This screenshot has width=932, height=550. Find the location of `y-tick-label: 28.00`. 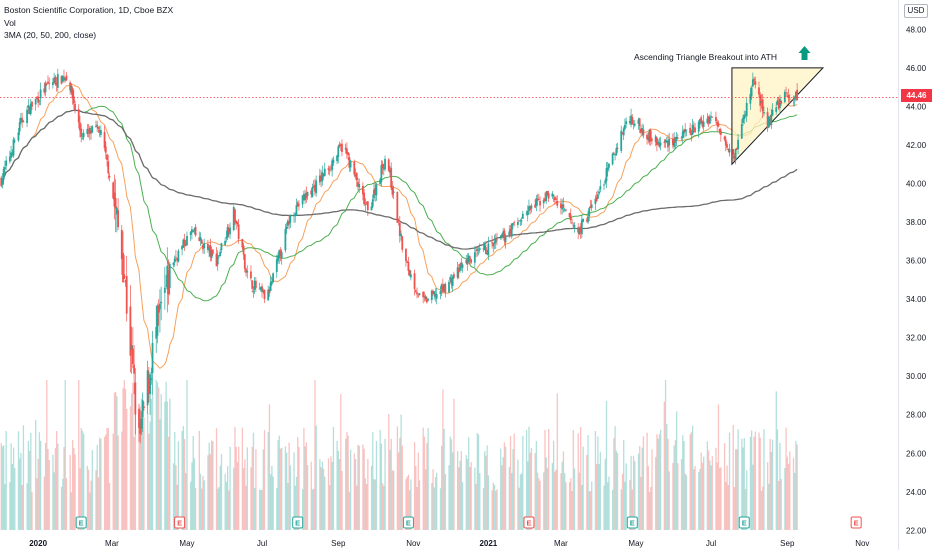

y-tick-label: 28.00 is located at coordinates (916, 415).